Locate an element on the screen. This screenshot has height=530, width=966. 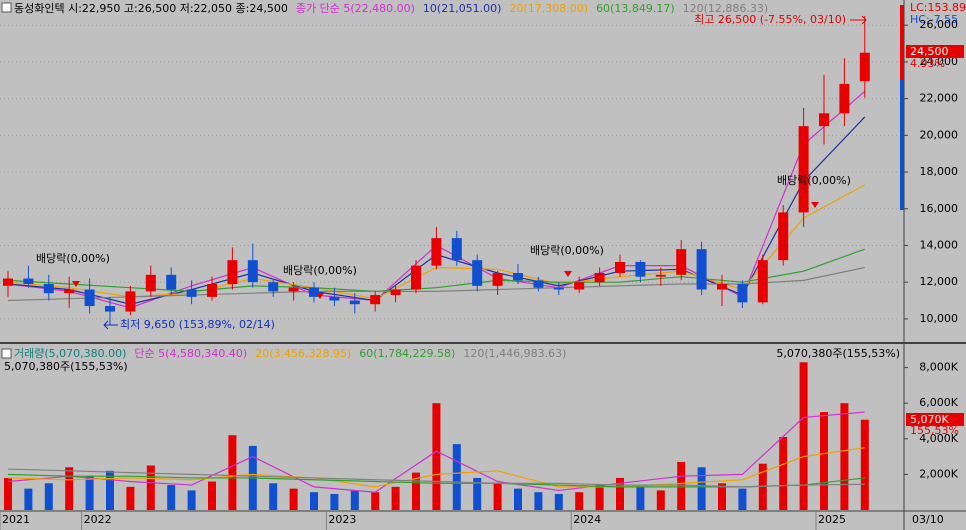
last-volume-box is located at coordinates (935, 419).